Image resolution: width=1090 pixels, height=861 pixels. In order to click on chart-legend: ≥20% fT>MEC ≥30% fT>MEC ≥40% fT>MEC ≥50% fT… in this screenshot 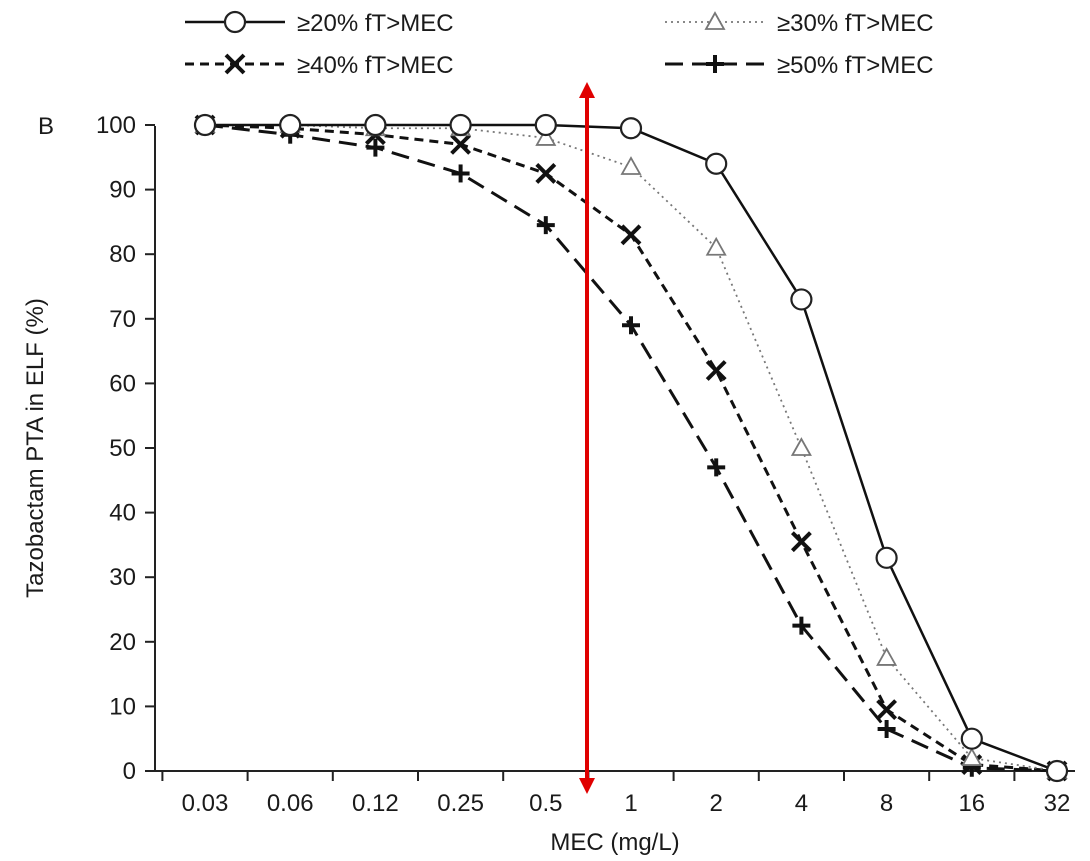, I will do `click(559, 44)`.